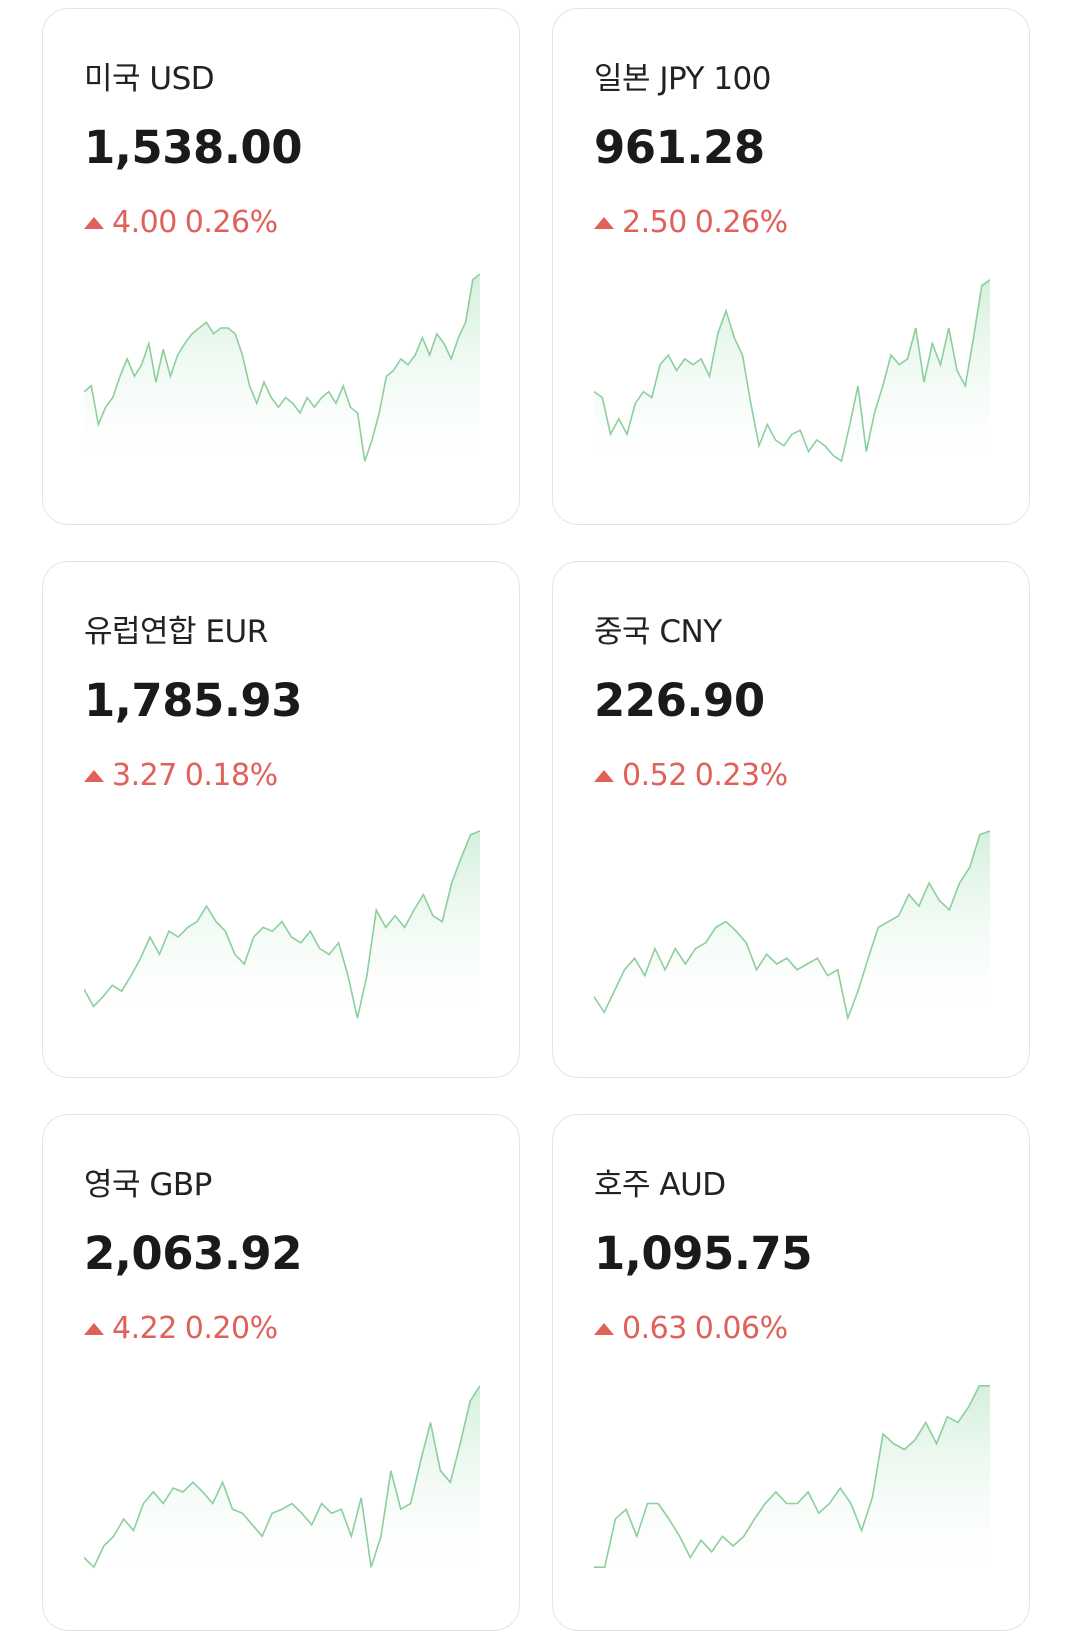 The width and height of the screenshot is (1073, 1651). What do you see at coordinates (658, 632) in the screenshot?
I see `currency-name: 중국 CNY` at bounding box center [658, 632].